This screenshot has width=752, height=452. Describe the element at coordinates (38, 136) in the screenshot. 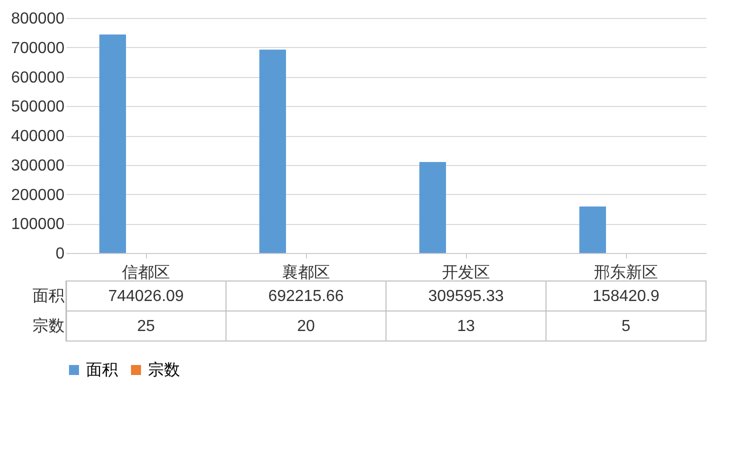

I see `y-tick-label: 400000` at that location.